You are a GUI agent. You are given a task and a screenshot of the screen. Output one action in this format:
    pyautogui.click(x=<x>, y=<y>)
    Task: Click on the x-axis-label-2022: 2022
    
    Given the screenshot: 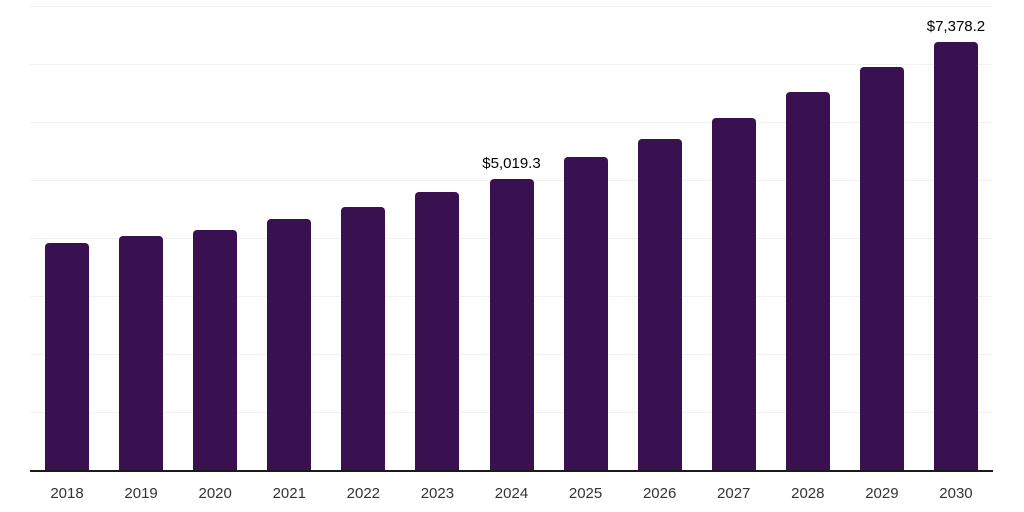 What is the action you would take?
    pyautogui.click(x=363, y=493)
    